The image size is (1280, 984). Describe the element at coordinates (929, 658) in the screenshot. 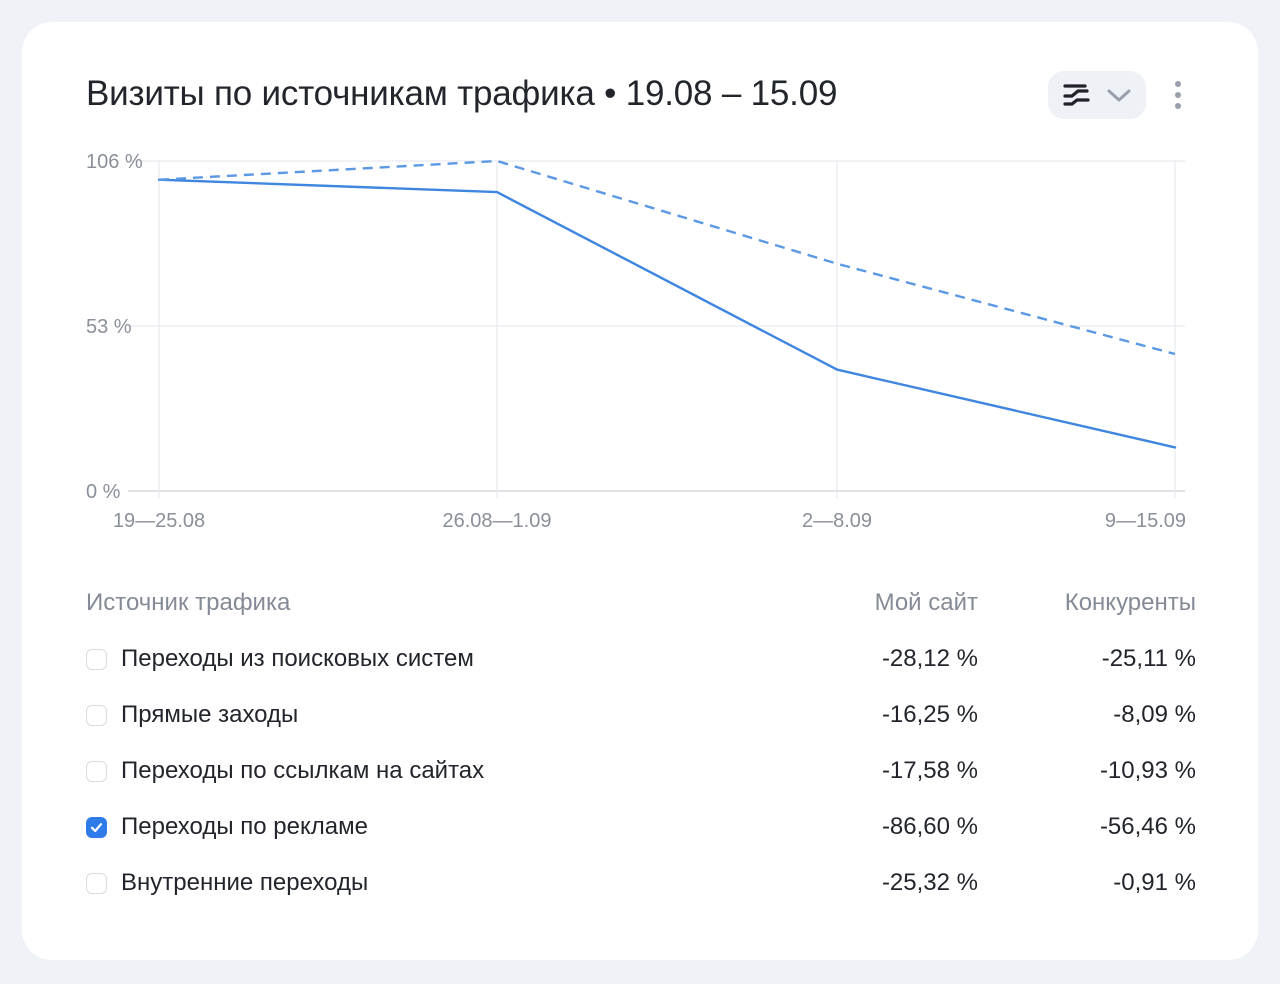

I see `my-site-value: -28,12 %` at that location.